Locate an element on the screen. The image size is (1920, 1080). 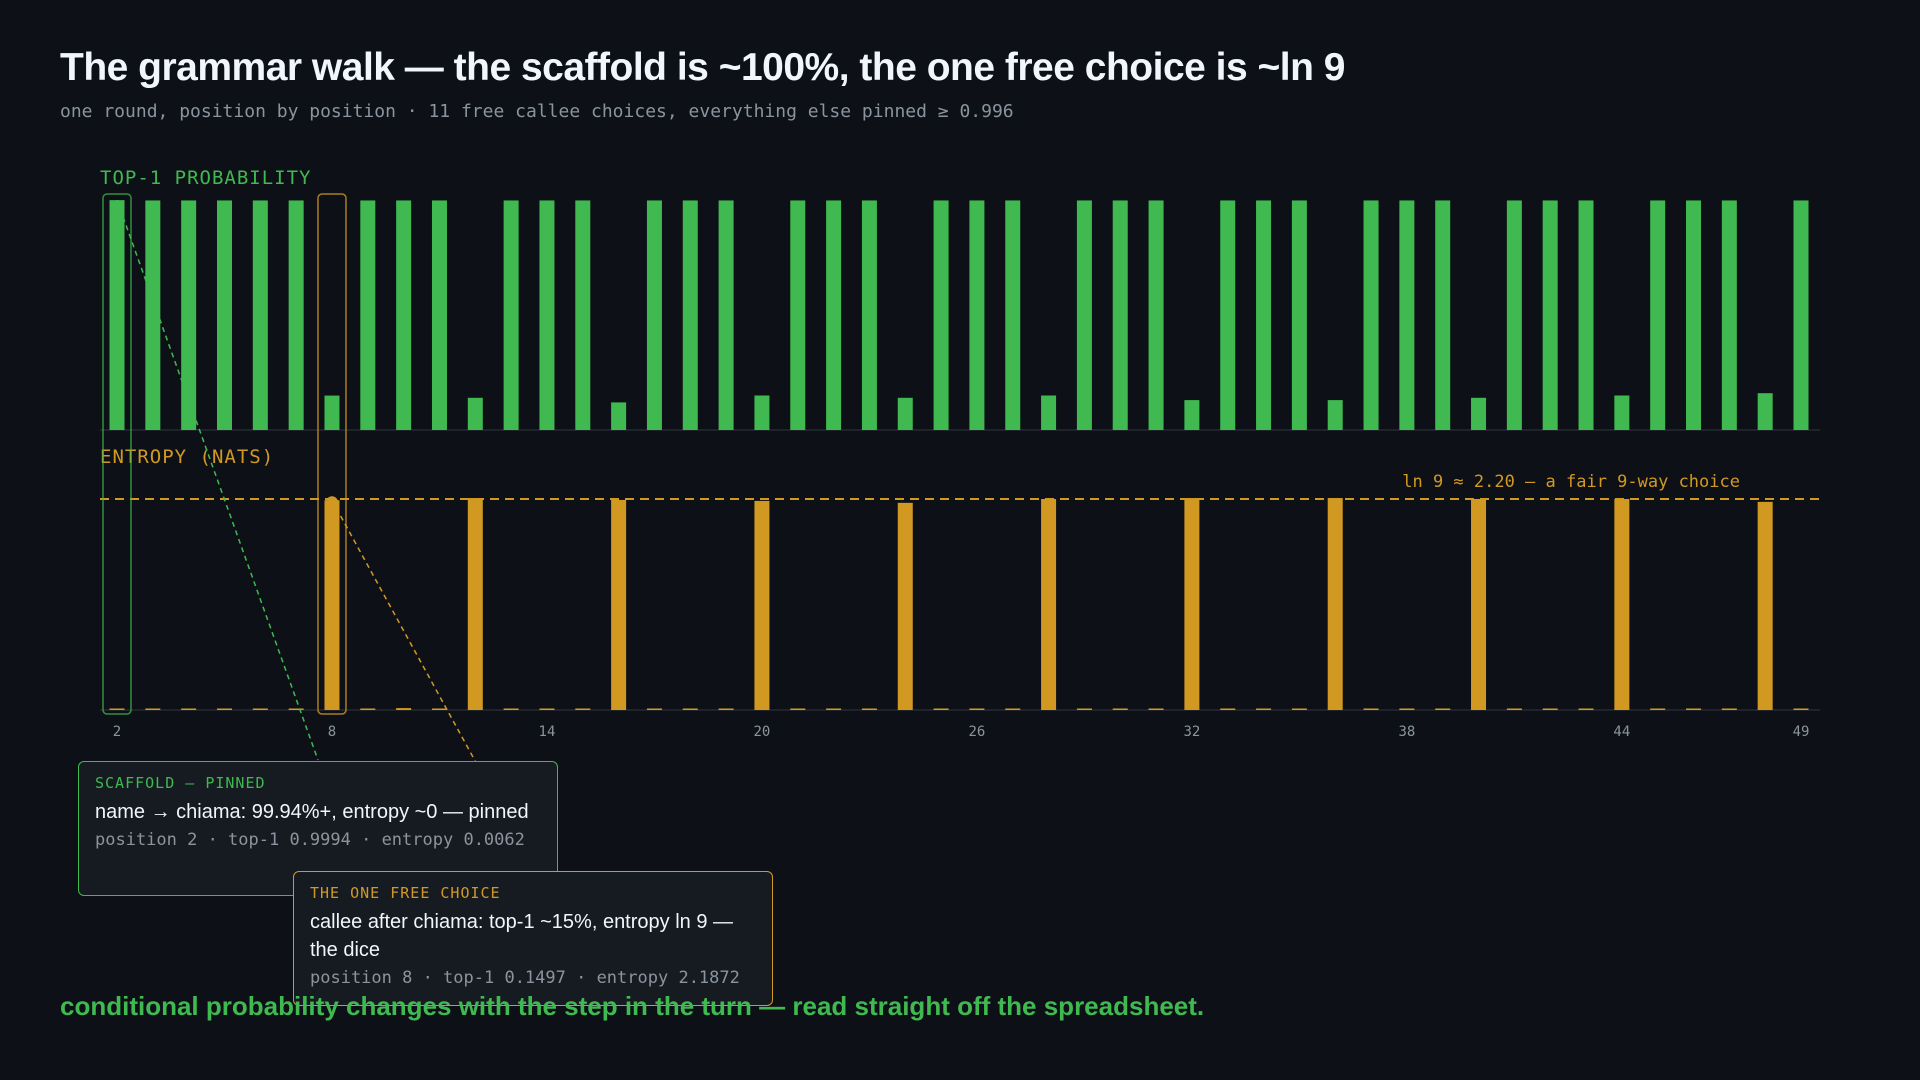
x-tick-label: 44 is located at coordinates (1621, 732).